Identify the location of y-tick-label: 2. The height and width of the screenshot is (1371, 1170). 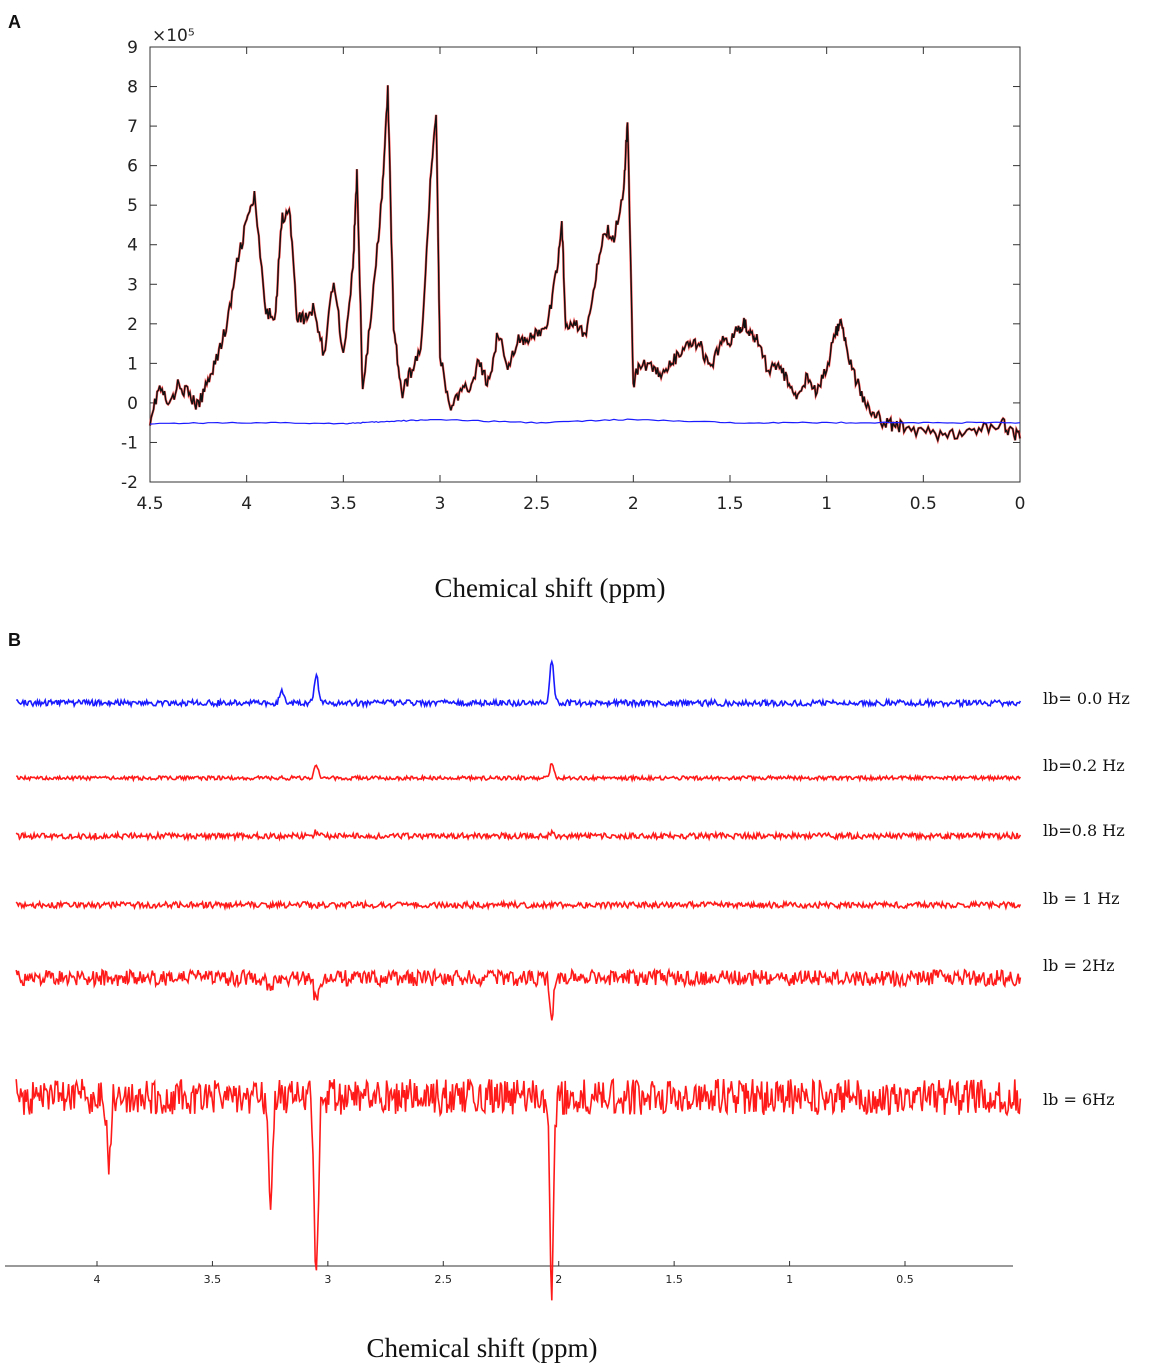
(132, 325).